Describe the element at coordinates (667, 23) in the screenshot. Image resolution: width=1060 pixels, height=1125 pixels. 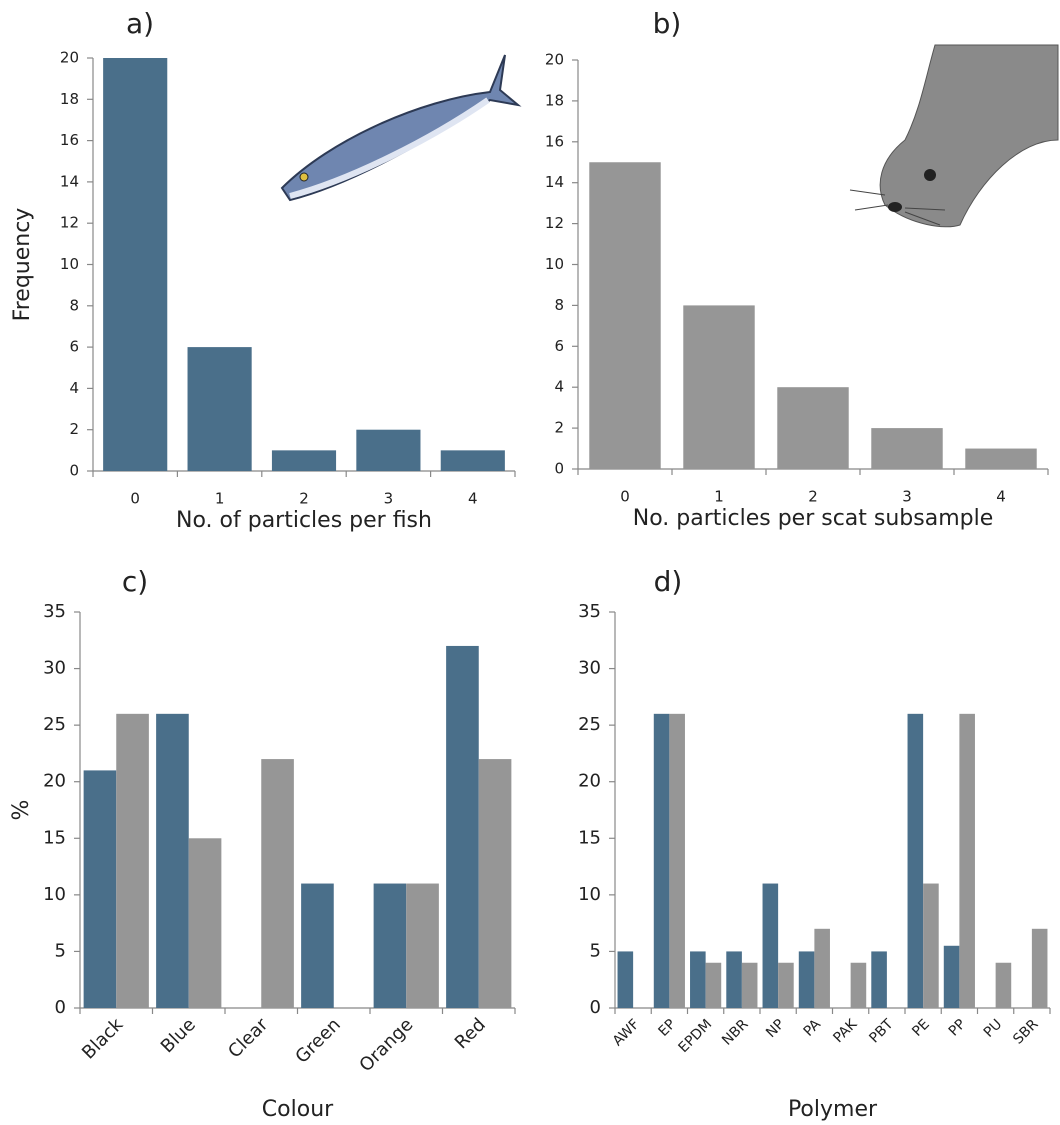
I see `chart-title: b)` at that location.